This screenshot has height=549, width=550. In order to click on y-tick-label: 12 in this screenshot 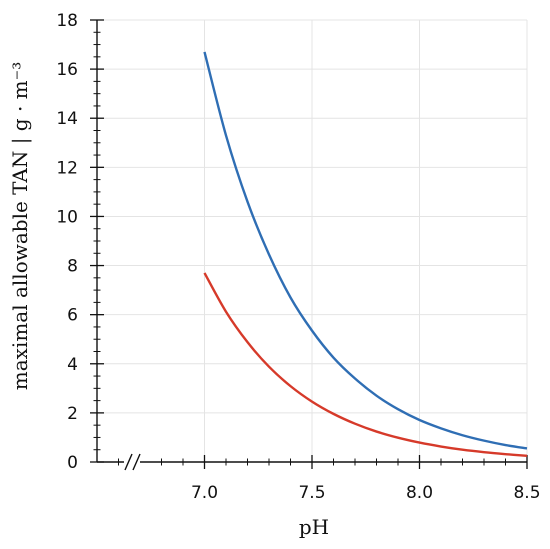, I will do `click(67, 168)`.